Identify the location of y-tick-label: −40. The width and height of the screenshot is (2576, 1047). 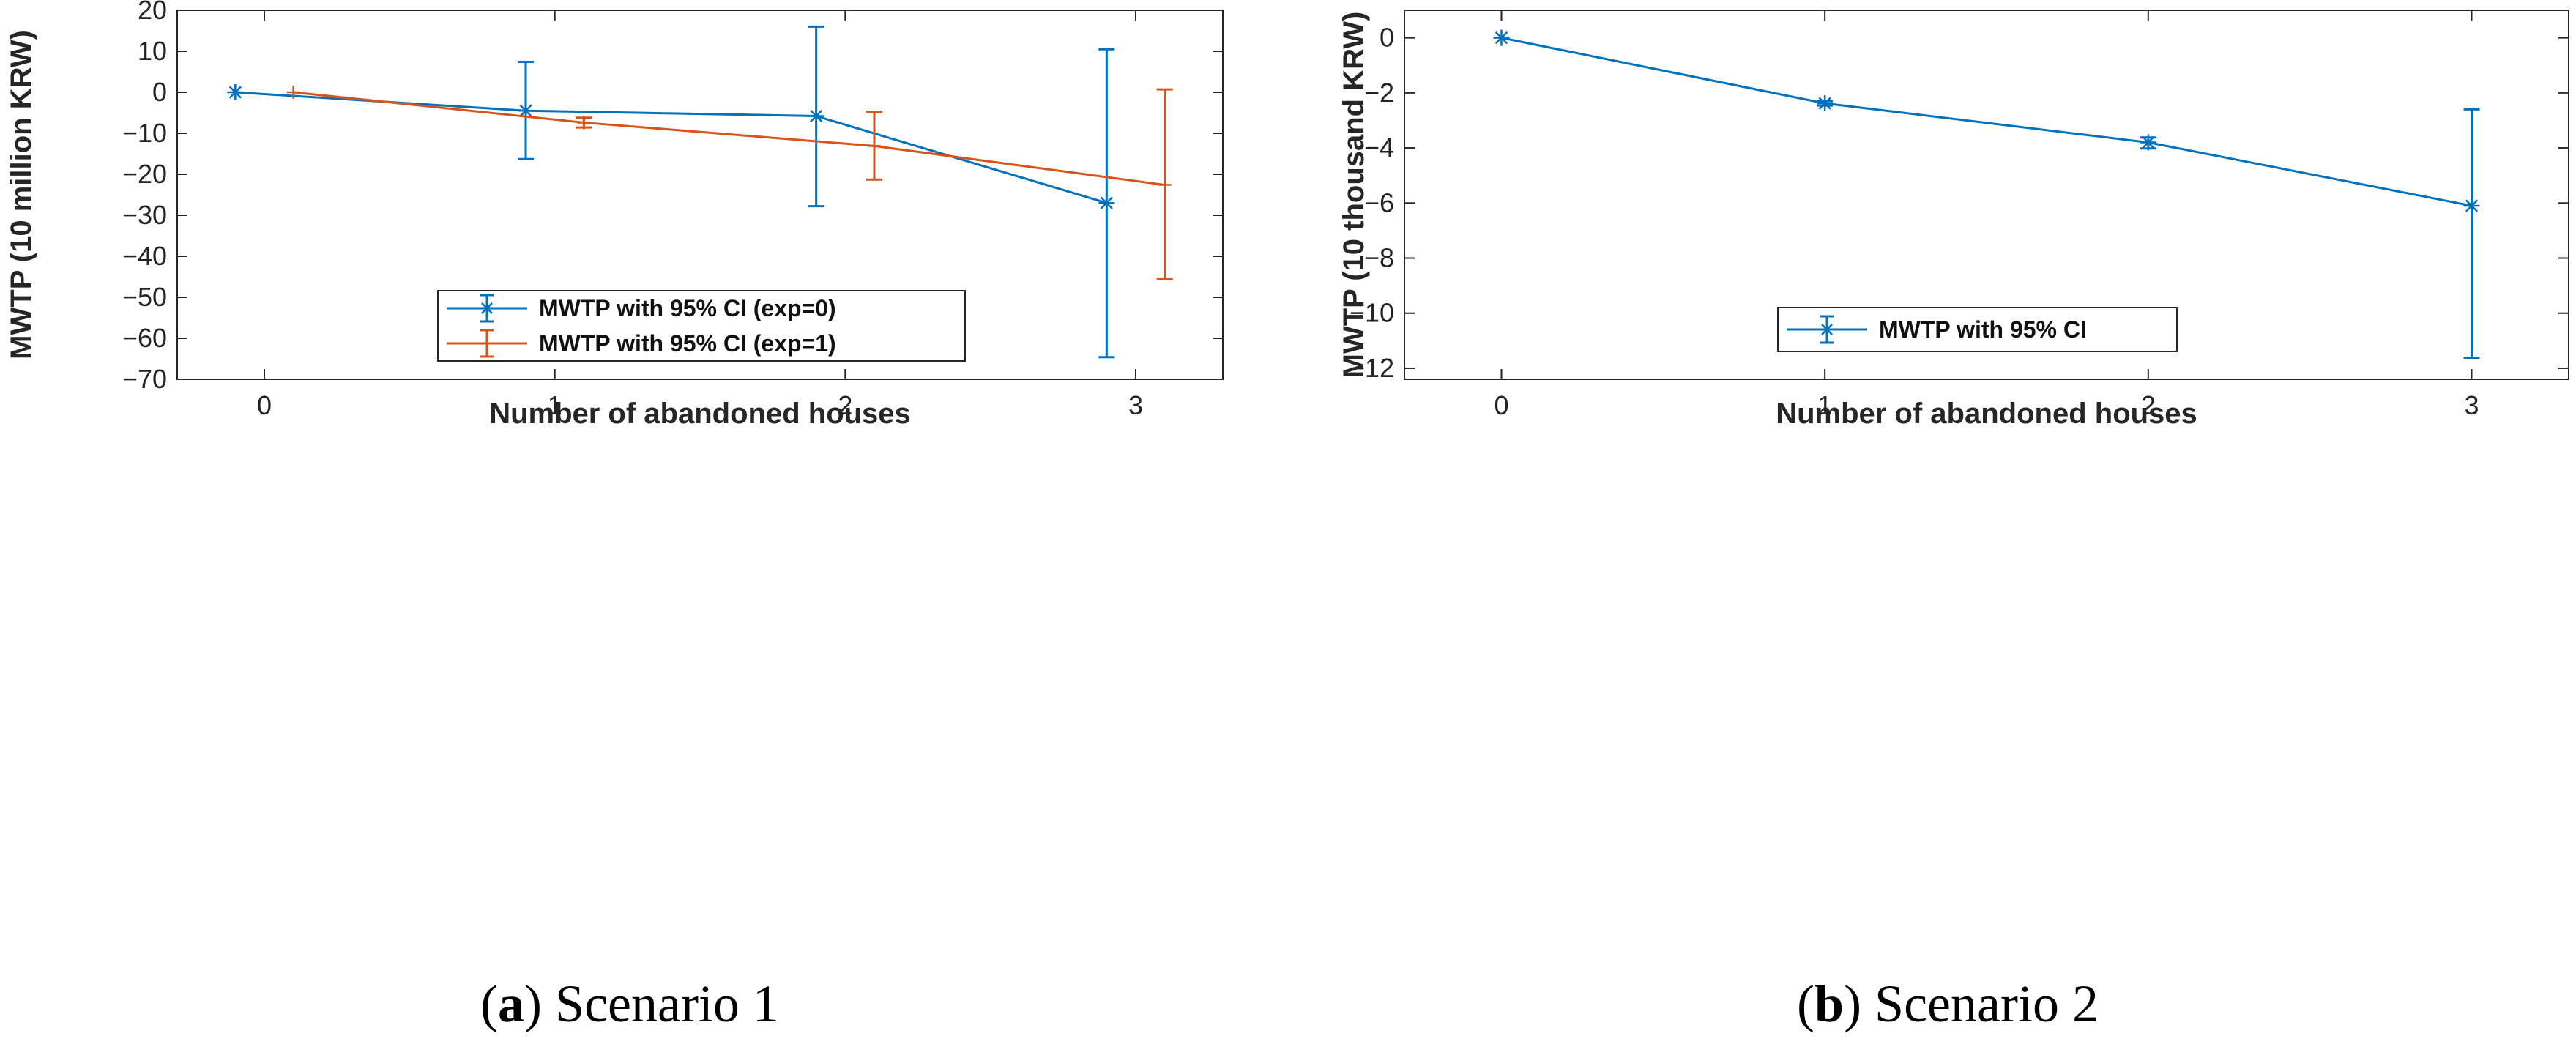
(144, 256).